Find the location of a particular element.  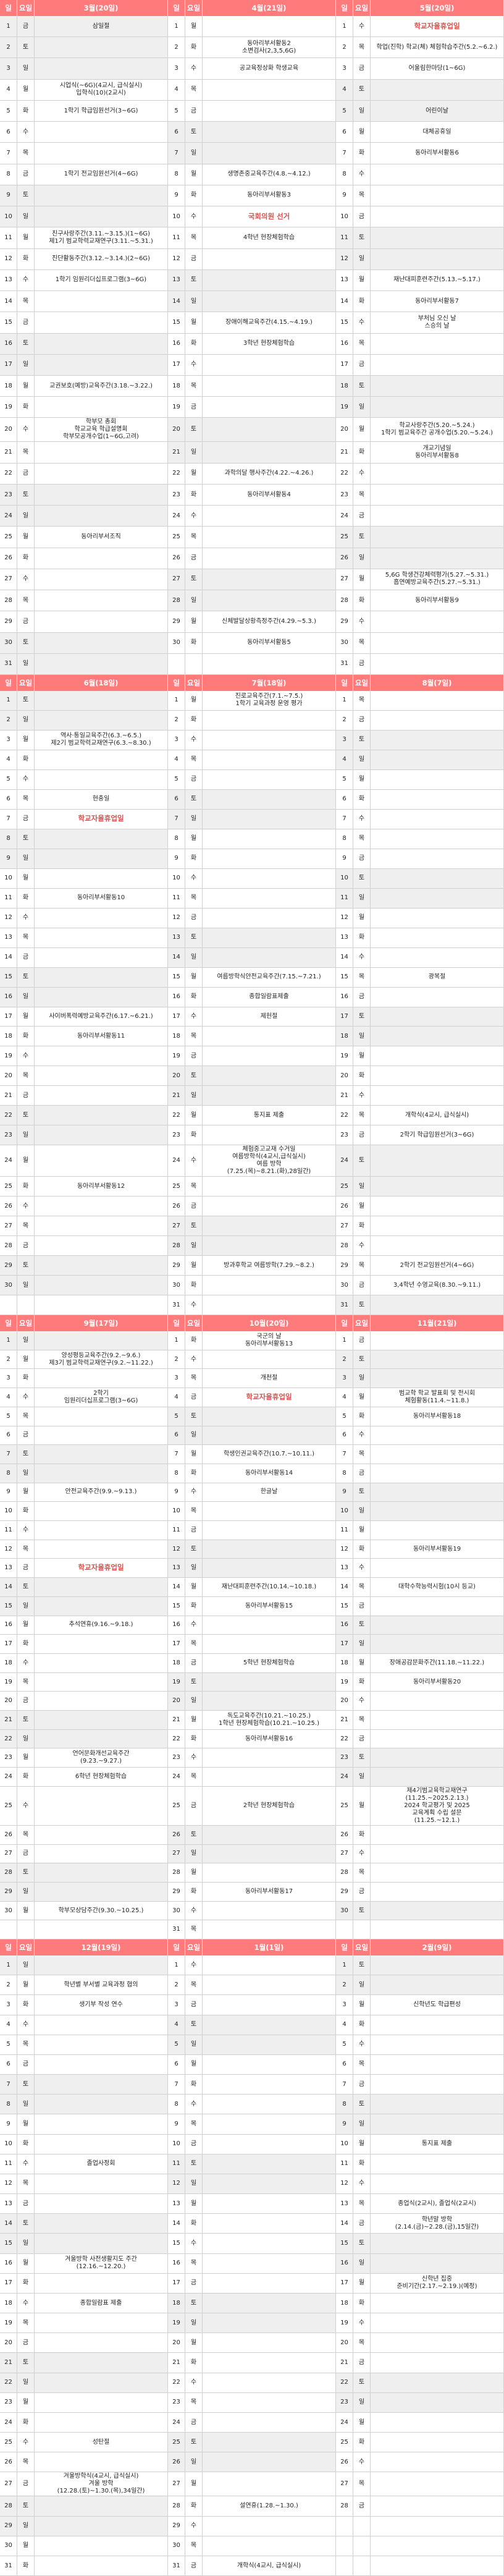

day-number: 13 is located at coordinates (345, 2204).